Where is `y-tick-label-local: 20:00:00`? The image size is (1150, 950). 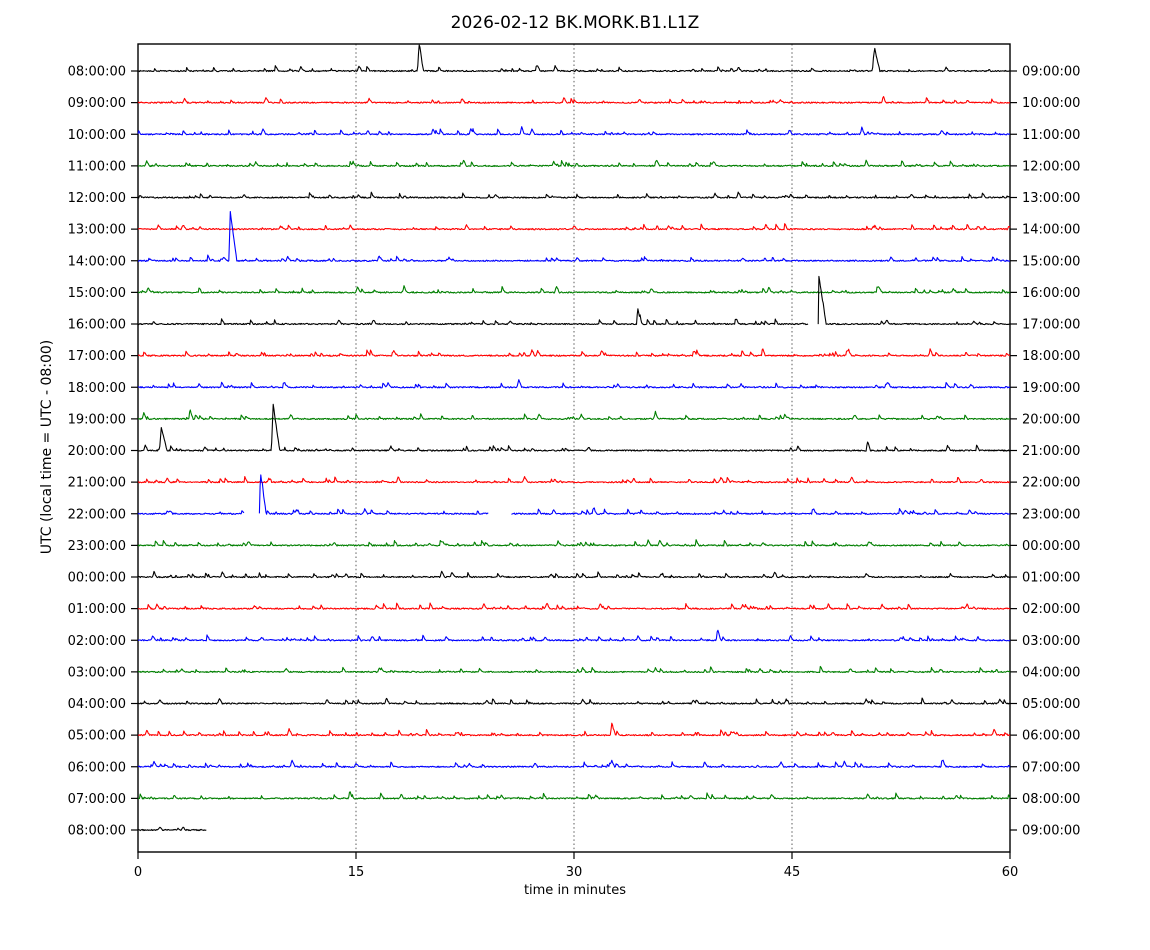 y-tick-label-local: 20:00:00 is located at coordinates (1051, 419).